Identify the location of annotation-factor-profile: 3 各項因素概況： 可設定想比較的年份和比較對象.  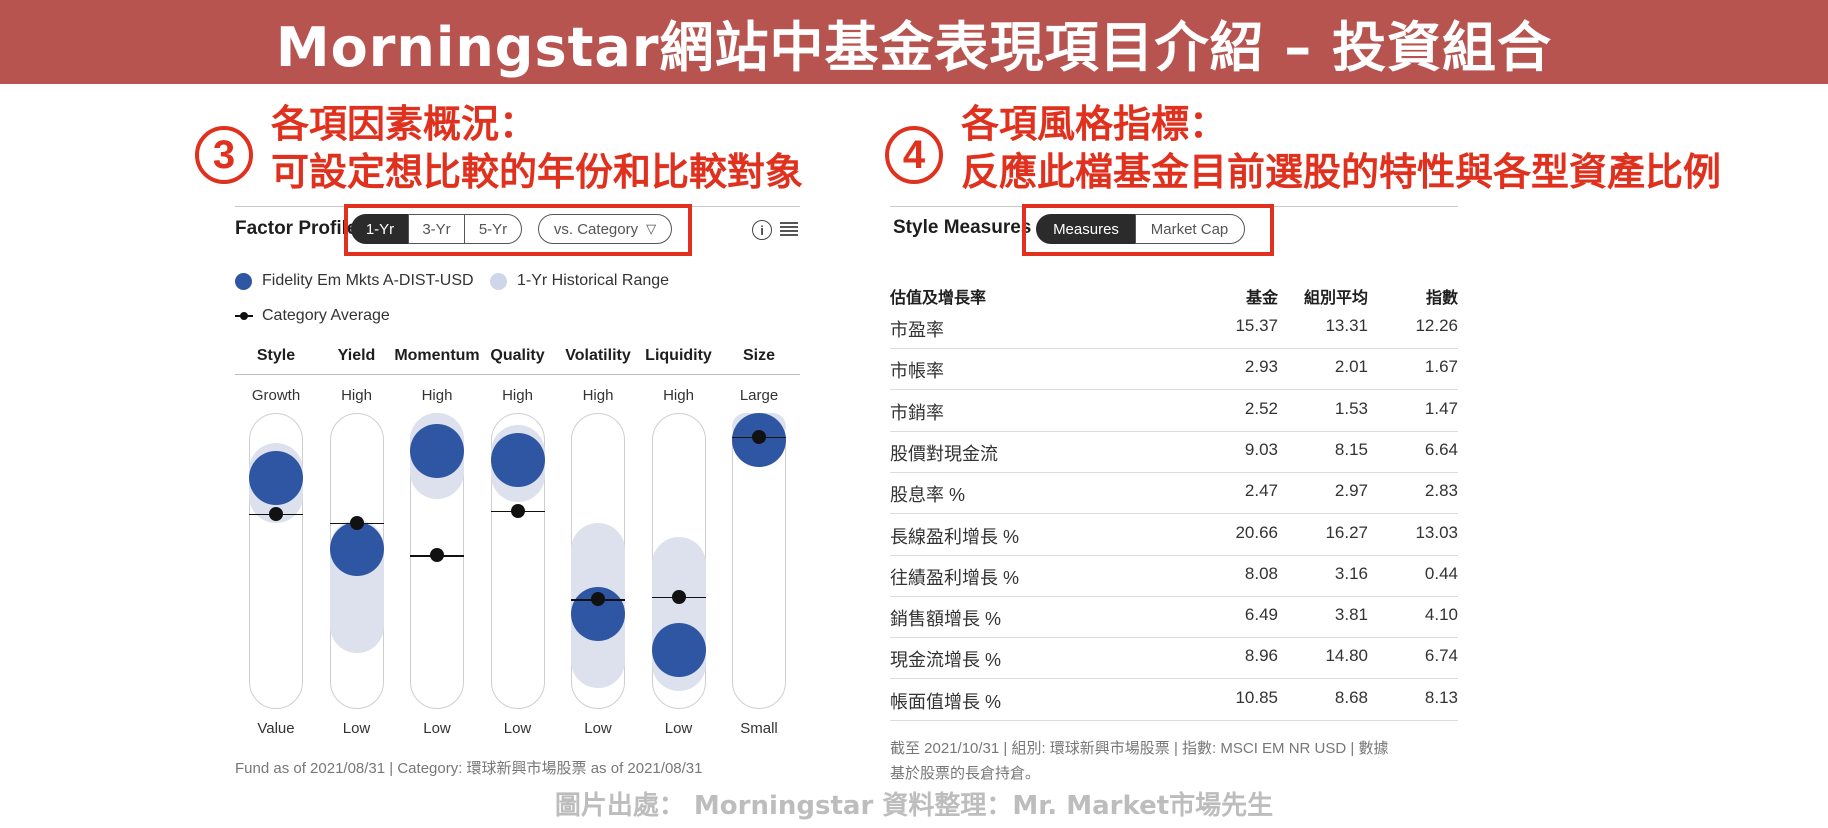
(499, 148).